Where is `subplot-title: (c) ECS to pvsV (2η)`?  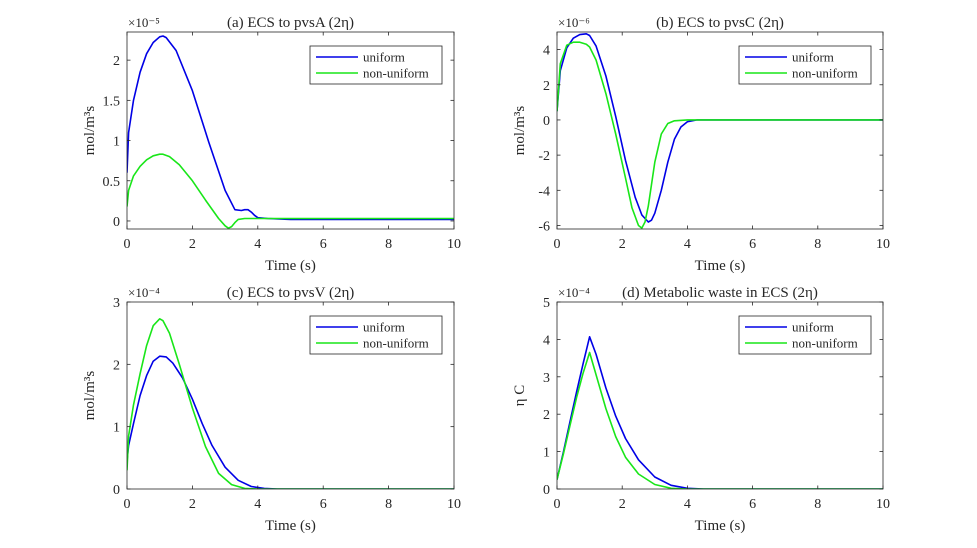 subplot-title: (c) ECS to pvsV (2η) is located at coordinates (291, 293).